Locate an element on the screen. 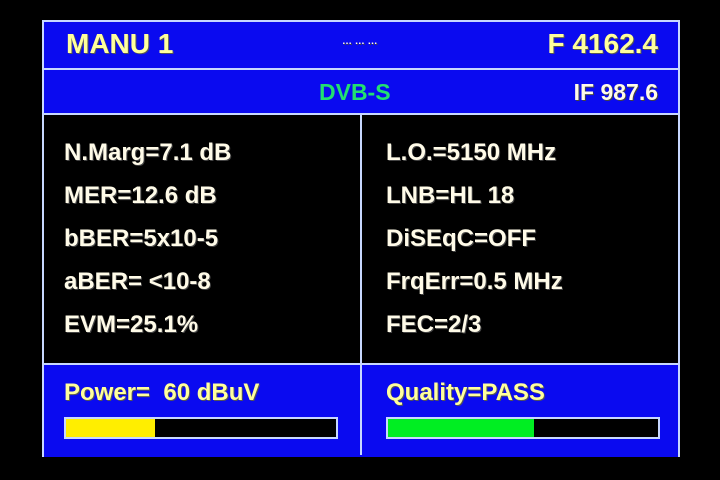  power-bar-fill is located at coordinates (111, 428).